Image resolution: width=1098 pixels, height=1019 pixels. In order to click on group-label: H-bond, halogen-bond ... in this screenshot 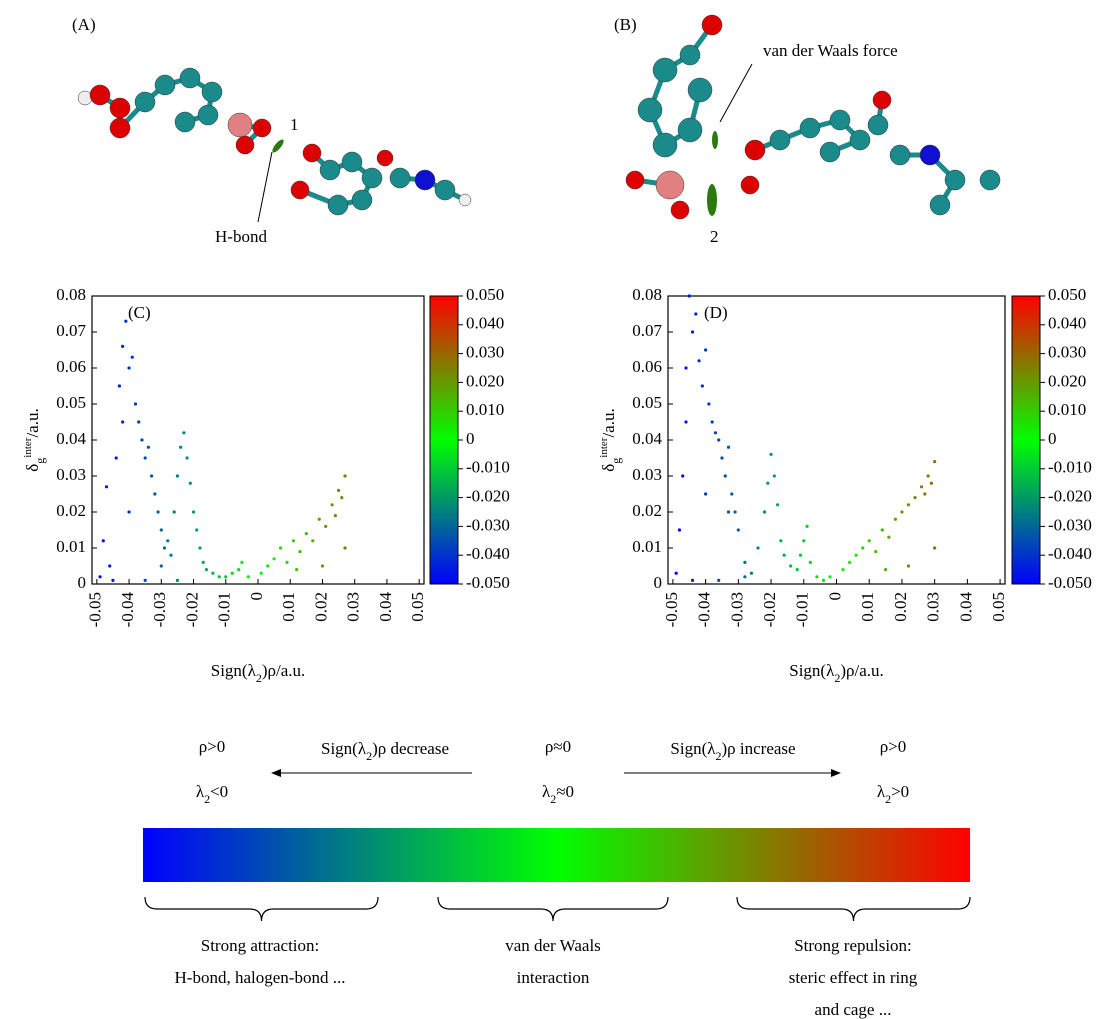, I will do `click(260, 977)`.